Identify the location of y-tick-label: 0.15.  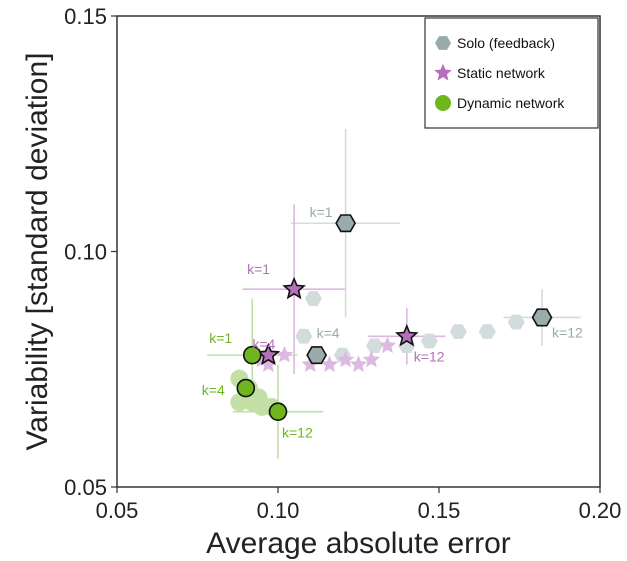
(85, 16).